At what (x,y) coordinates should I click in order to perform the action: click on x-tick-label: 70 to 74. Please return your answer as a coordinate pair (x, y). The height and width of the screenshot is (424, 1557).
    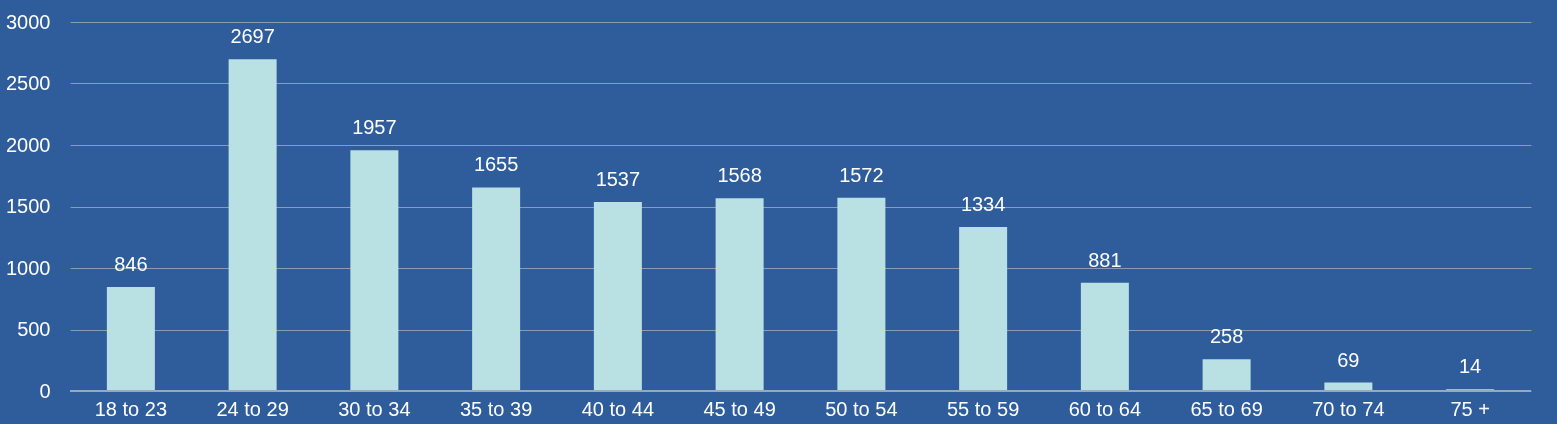
    Looking at the image, I should click on (1348, 408).